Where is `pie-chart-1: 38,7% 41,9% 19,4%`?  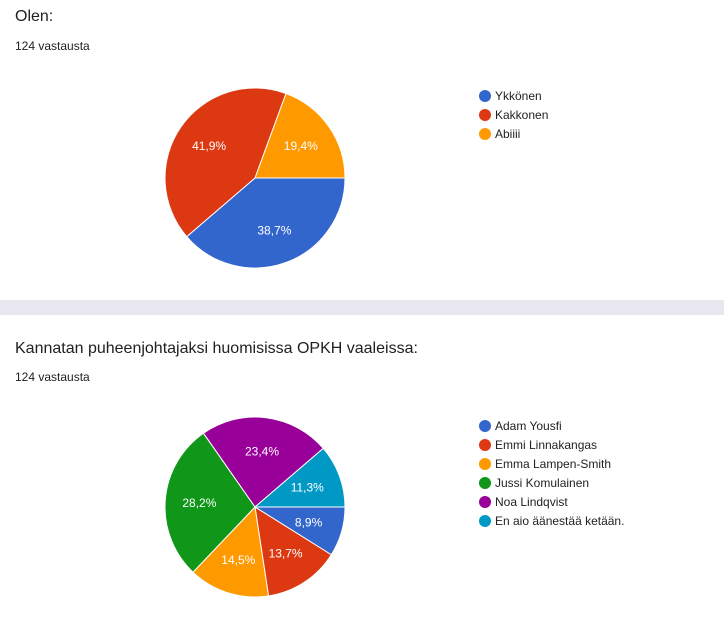 pie-chart-1: 38,7% 41,9% 19,4% is located at coordinates (255, 178).